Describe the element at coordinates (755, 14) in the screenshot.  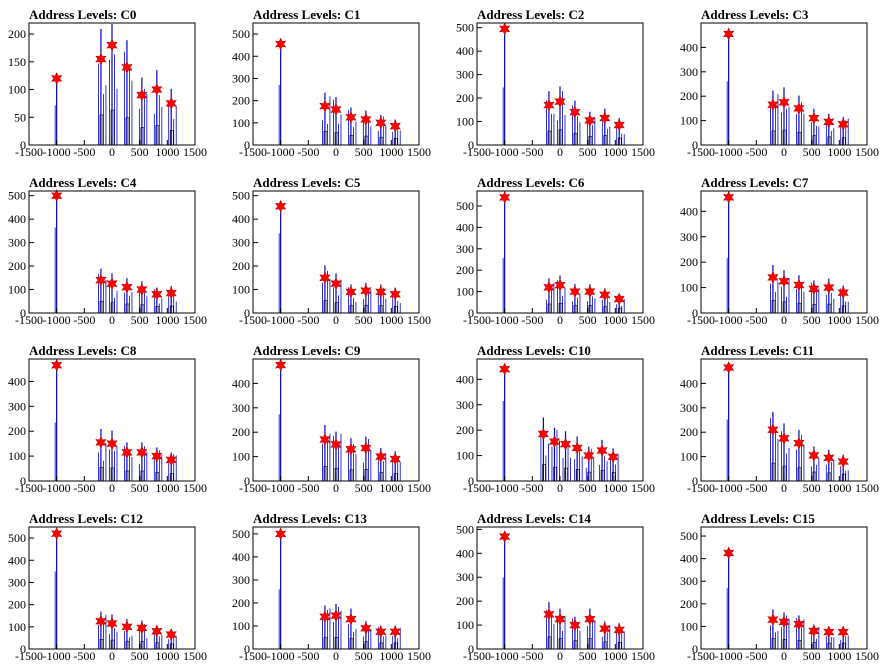
I see `chart-title: Address Levels: C3` at that location.